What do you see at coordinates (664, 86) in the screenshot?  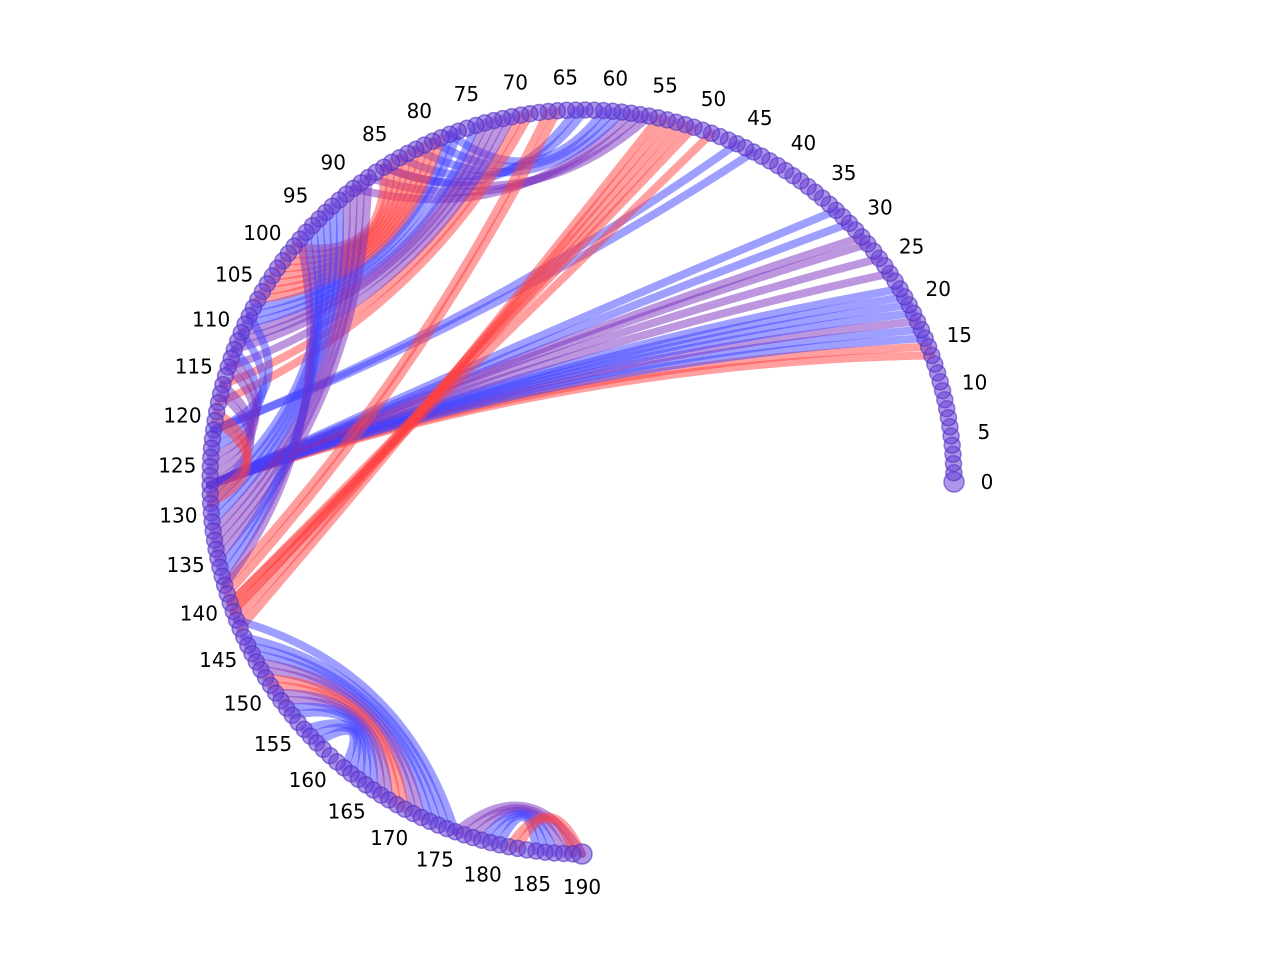 I see `tick-label: 55` at bounding box center [664, 86].